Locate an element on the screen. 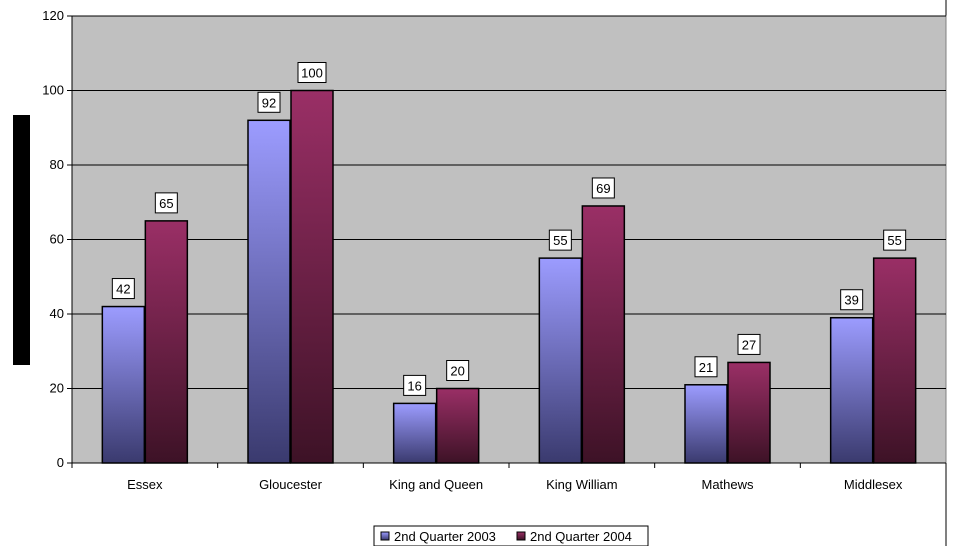 The image size is (955, 546). data-label: 16 is located at coordinates (414, 385).